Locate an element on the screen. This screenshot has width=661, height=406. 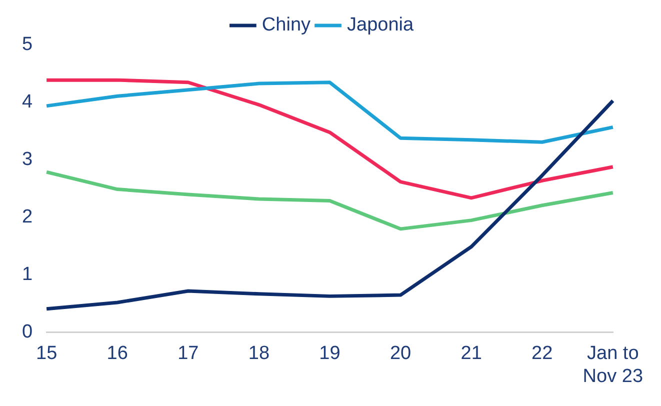
x-tick-label: 20 is located at coordinates (401, 353).